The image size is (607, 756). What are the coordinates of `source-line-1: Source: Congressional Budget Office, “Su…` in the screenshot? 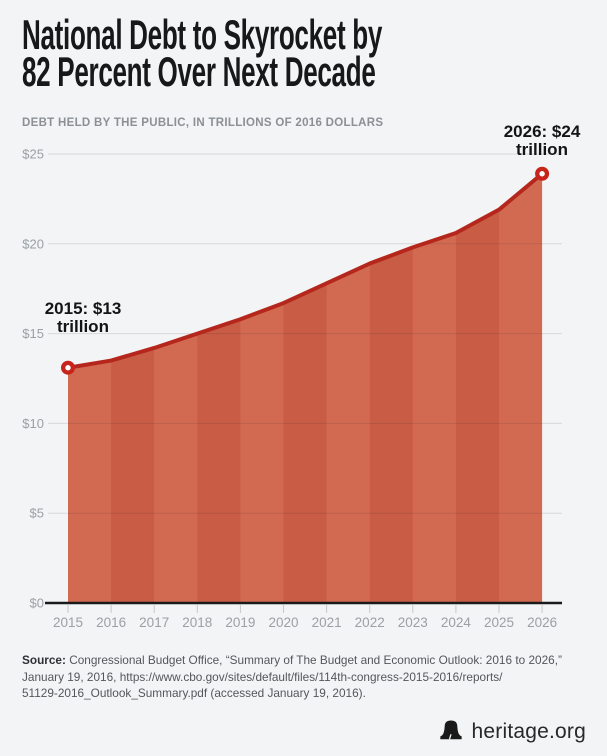 It's located at (292, 660).